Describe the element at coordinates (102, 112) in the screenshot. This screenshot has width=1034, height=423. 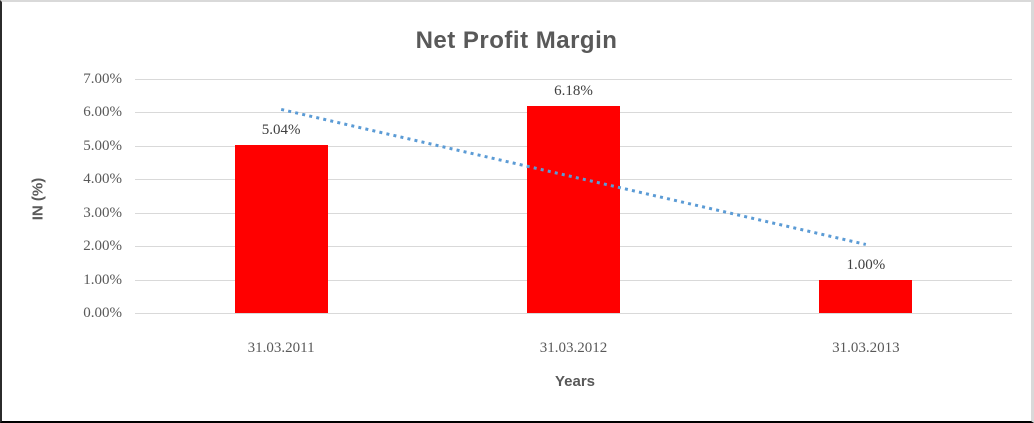
I see `y-tick-label: 6.00%` at that location.